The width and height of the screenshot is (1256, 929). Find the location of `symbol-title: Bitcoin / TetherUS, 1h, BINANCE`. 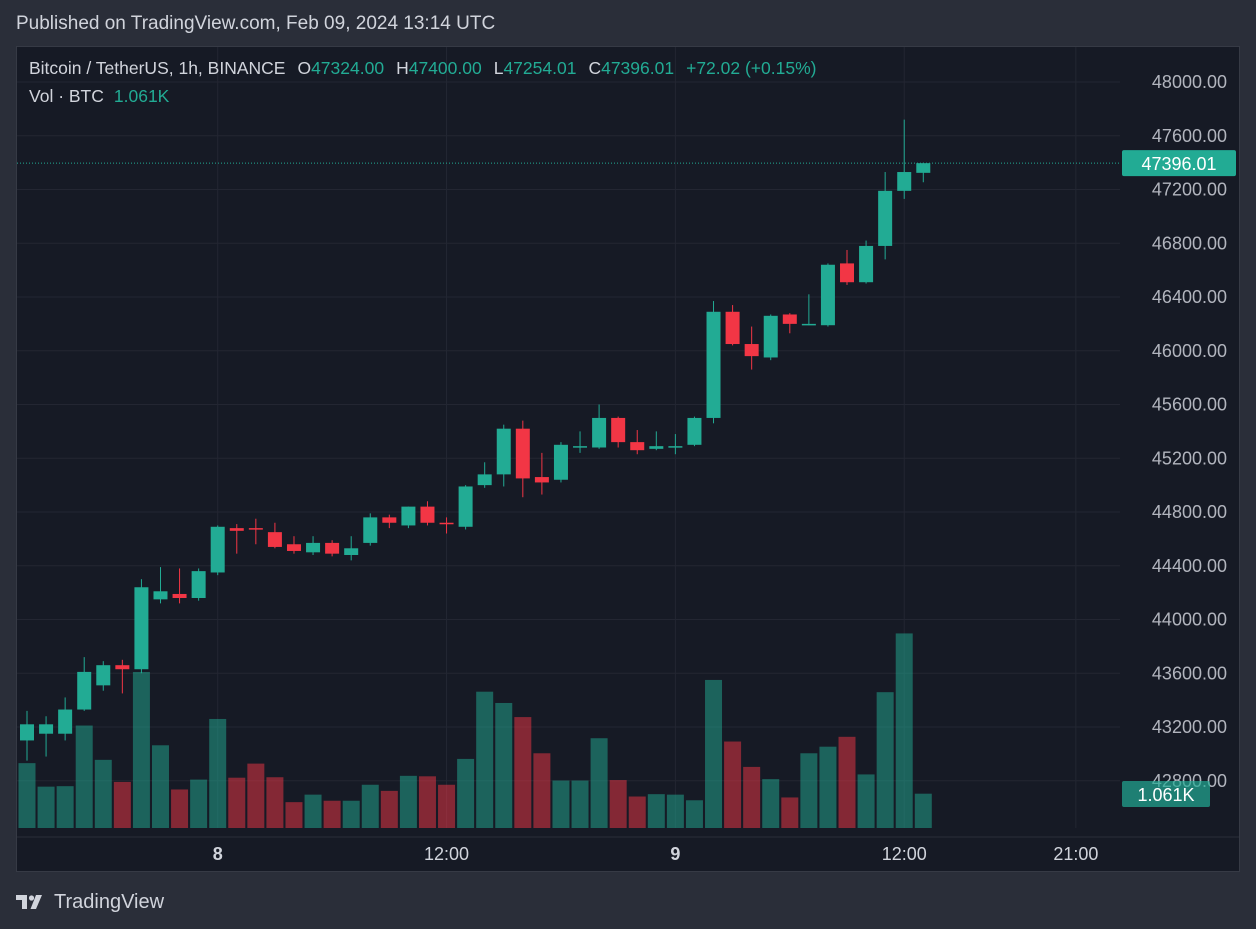

symbol-title: Bitcoin / TetherUS, 1h, BINANCE is located at coordinates (157, 68).